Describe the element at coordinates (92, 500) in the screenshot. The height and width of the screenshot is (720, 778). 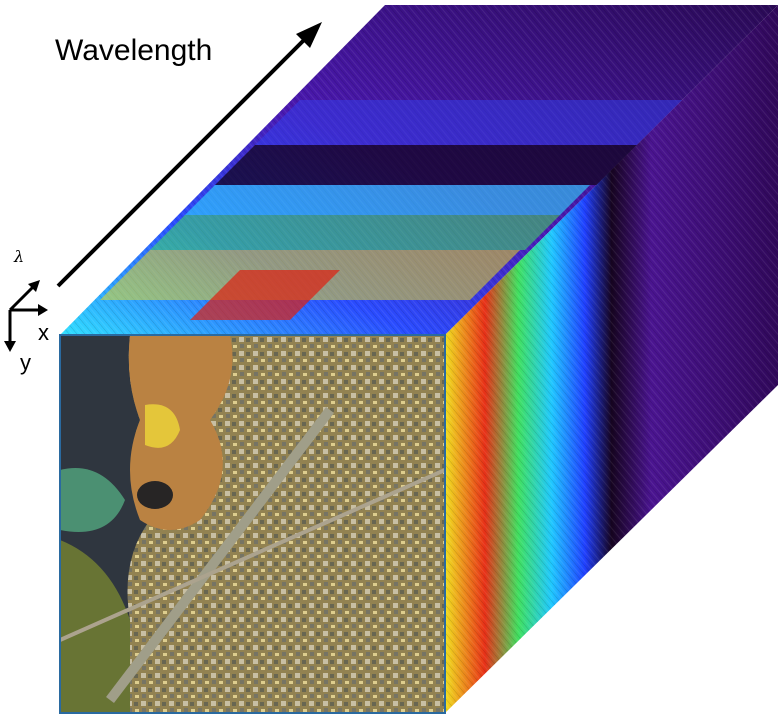
I see `image-wetland-region` at that location.